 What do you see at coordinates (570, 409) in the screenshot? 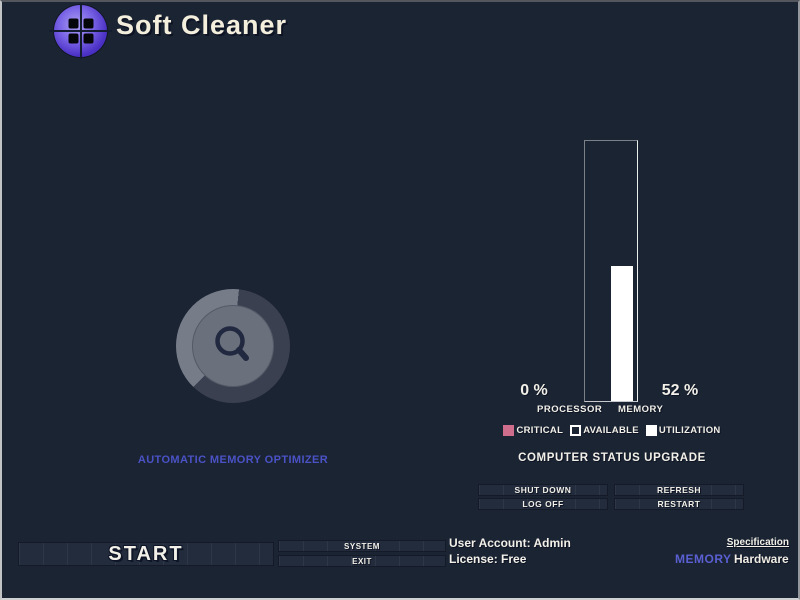
I see `processor-axis-label: PROCESSOR` at bounding box center [570, 409].